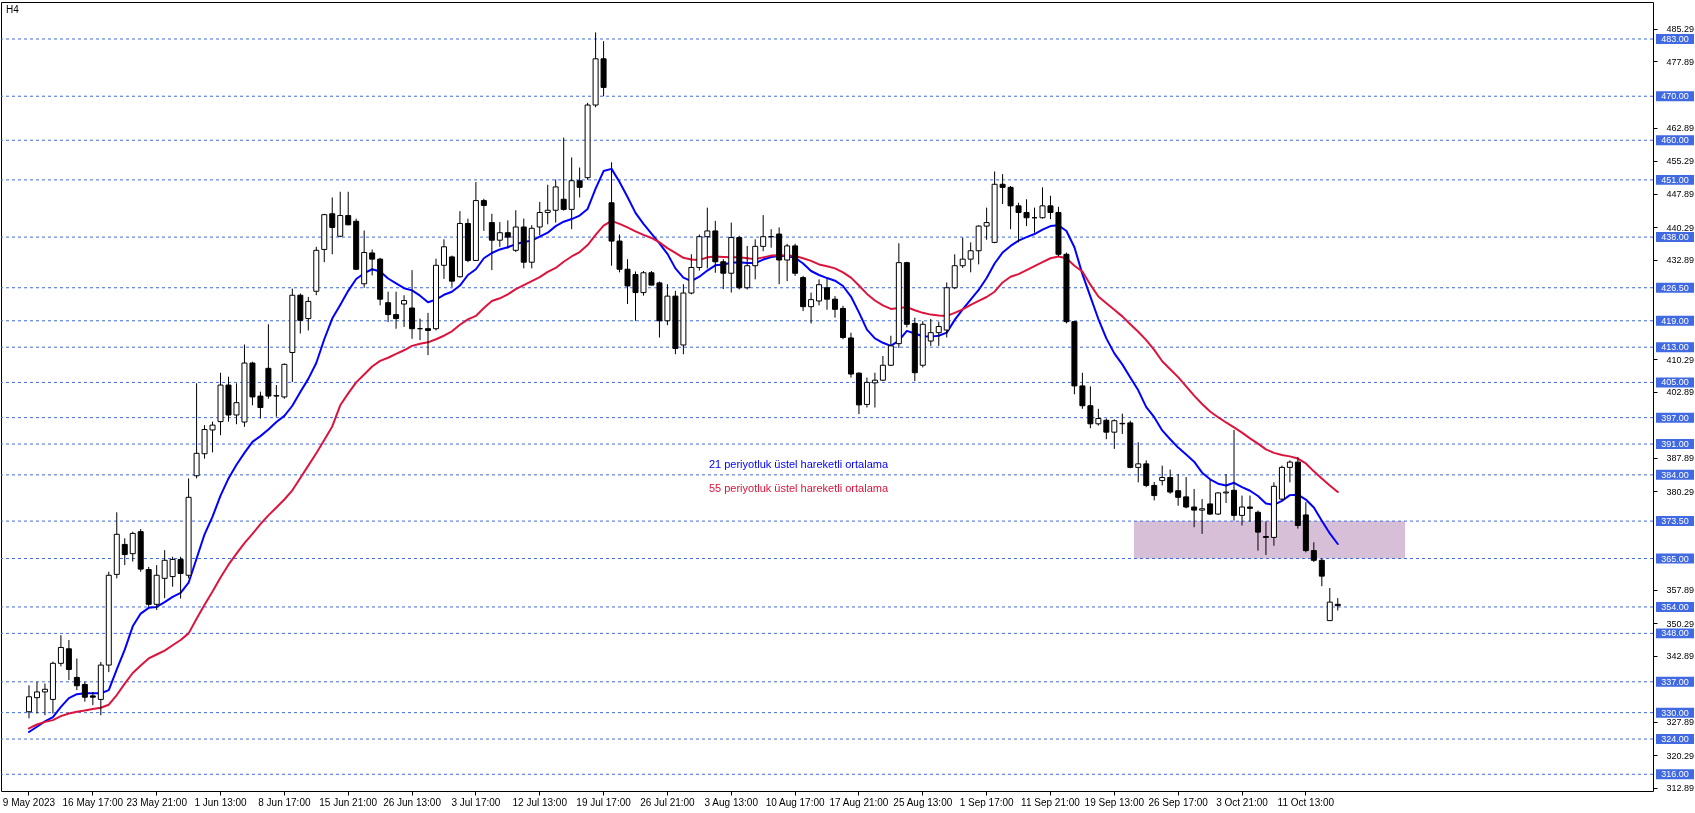 The width and height of the screenshot is (1695, 813). Describe the element at coordinates (540, 802) in the screenshot. I see `x-tick-label: 12 Jul 13:00` at that location.